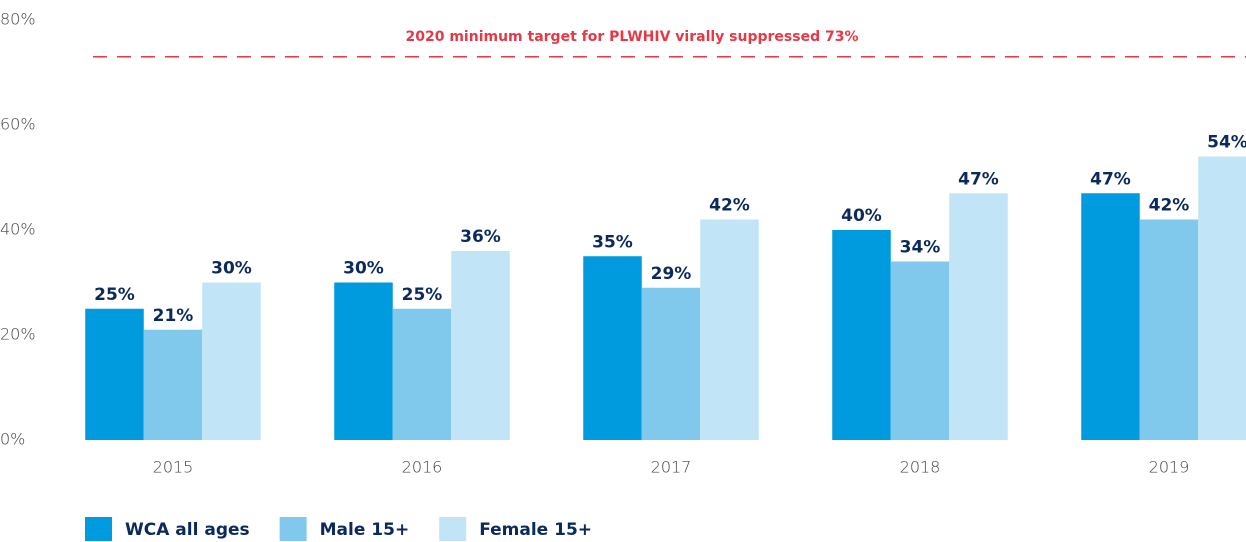  What do you see at coordinates (1226, 143) in the screenshot?
I see `value-label: 54%` at bounding box center [1226, 143].